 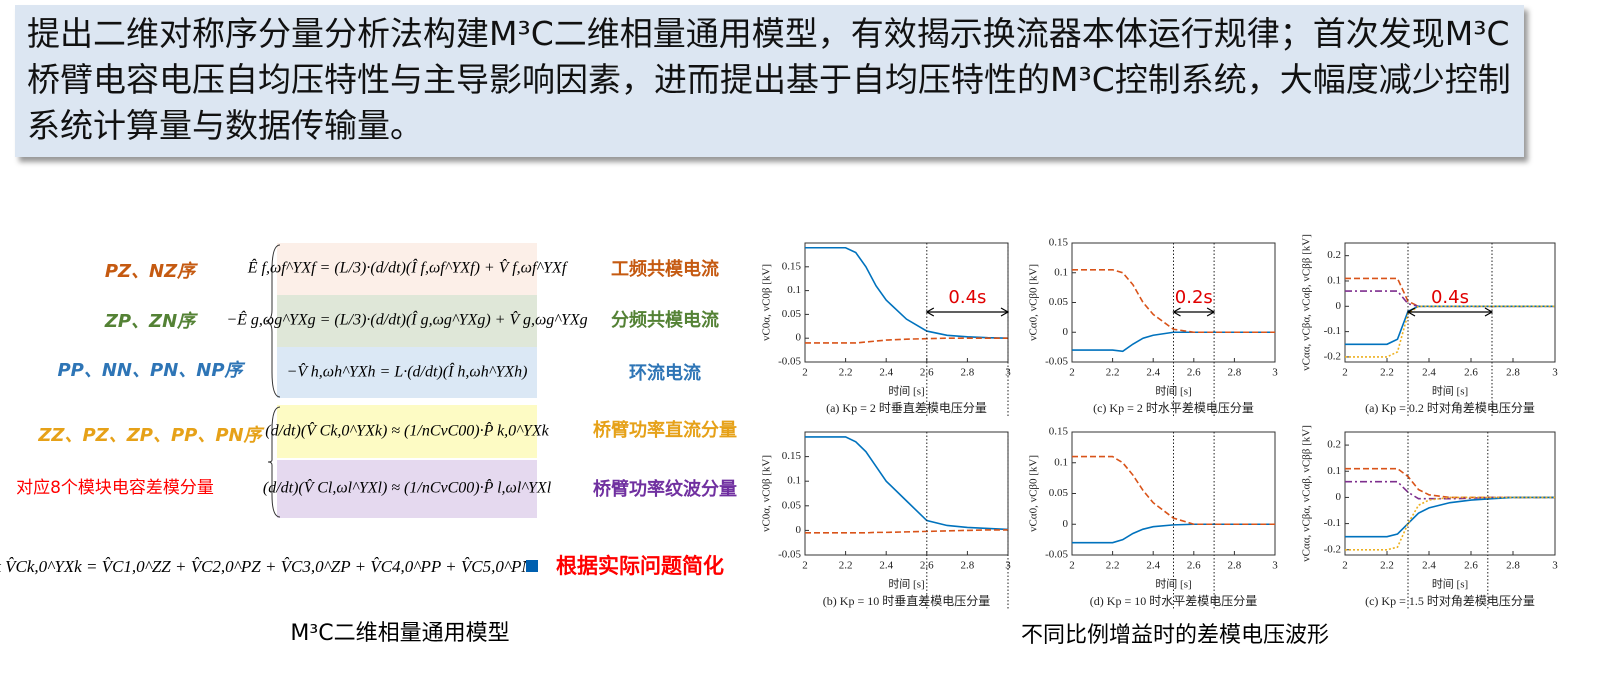 What do you see at coordinates (115, 488) in the screenshot?
I see `sequence-label: 对应8个模块电容差模分量` at bounding box center [115, 488].